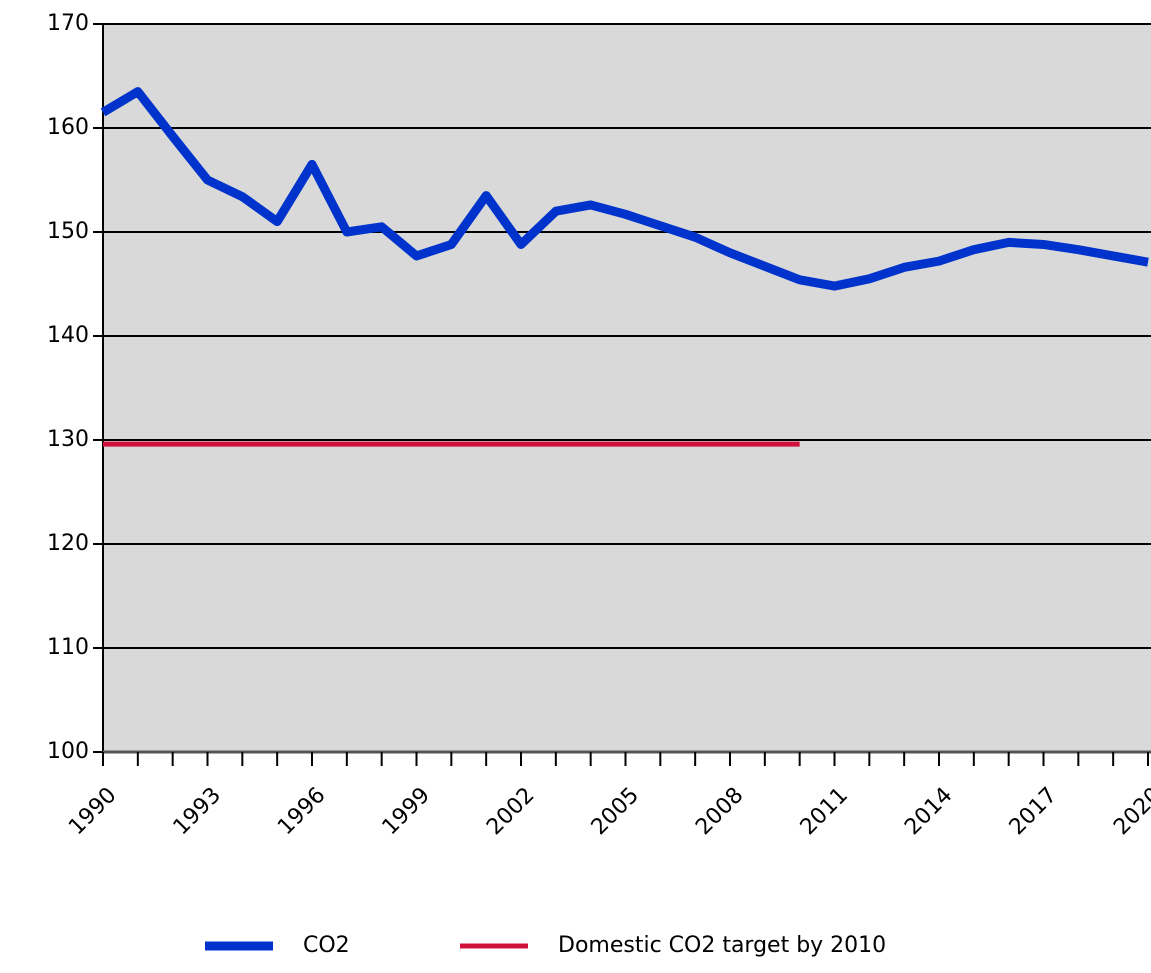 This screenshot has width=1151, height=973. I want to click on y-tick-label: 140, so click(68, 335).